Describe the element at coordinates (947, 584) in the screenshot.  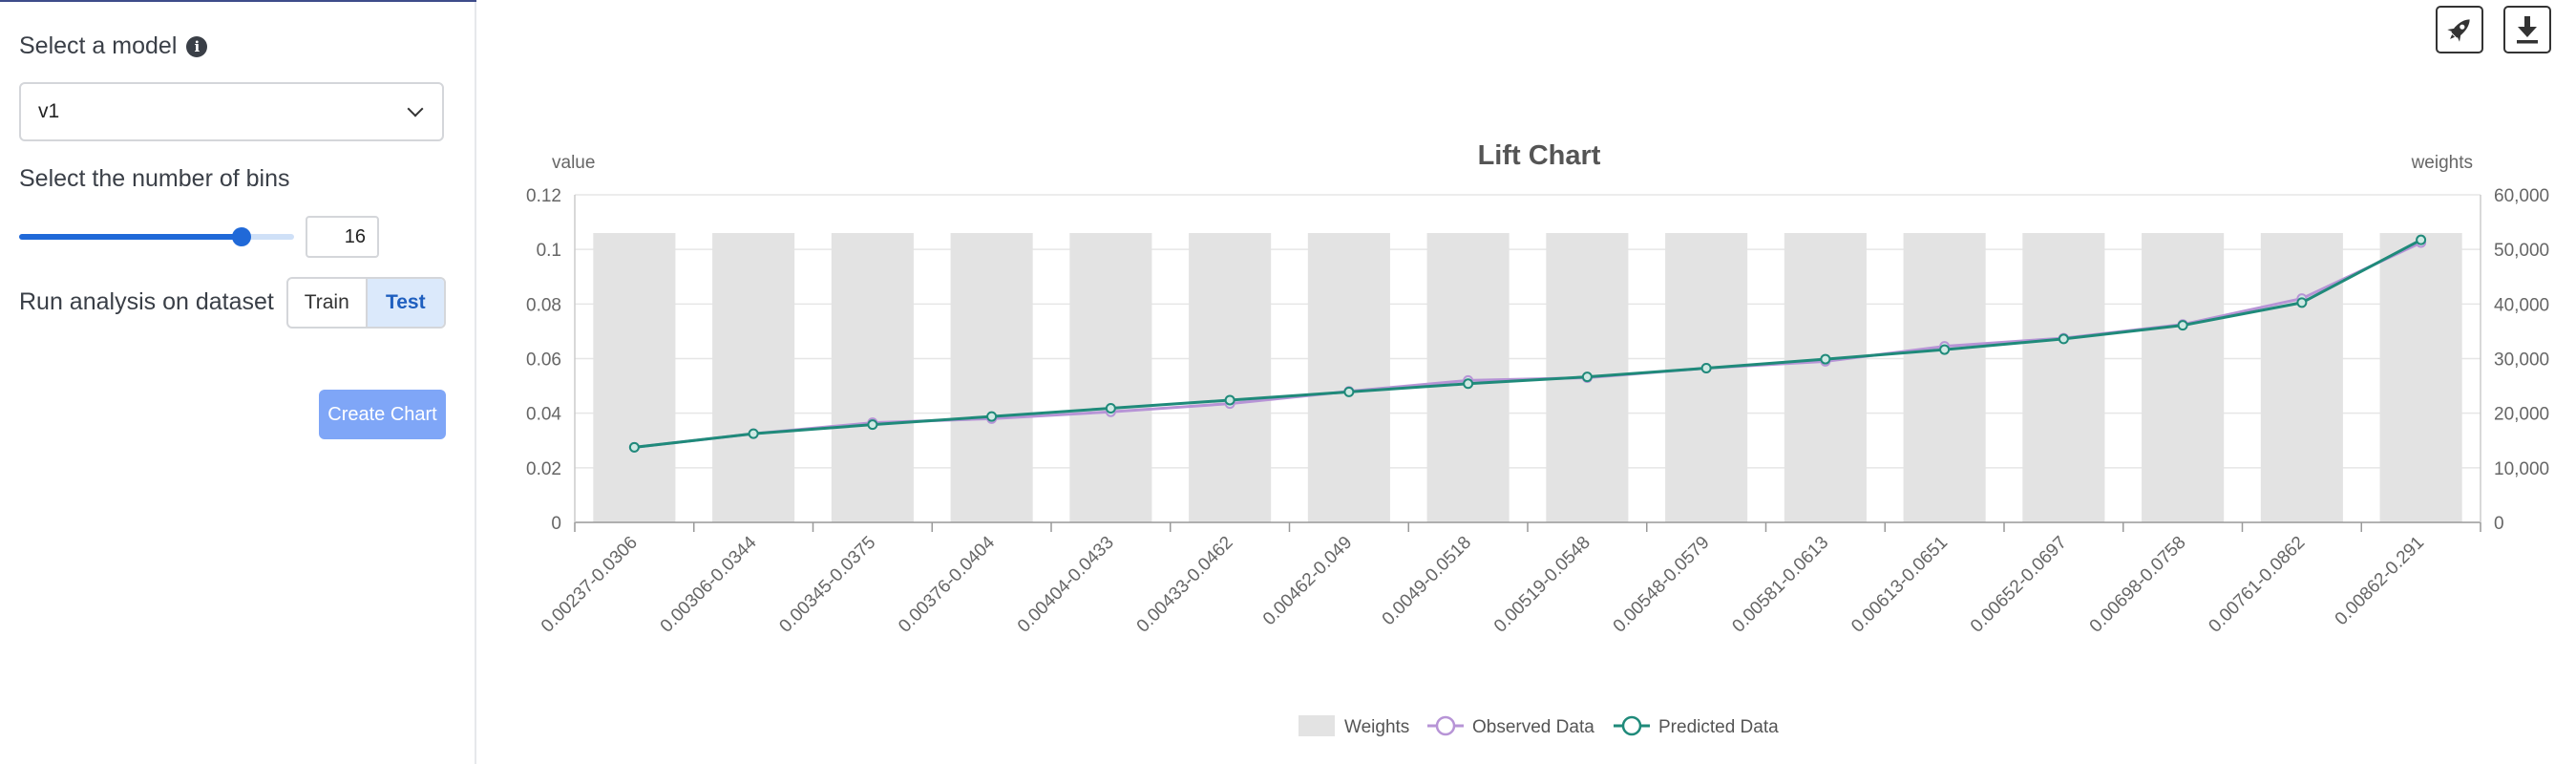
I see `x-tick-label: 0.00376-0.0404` at that location.